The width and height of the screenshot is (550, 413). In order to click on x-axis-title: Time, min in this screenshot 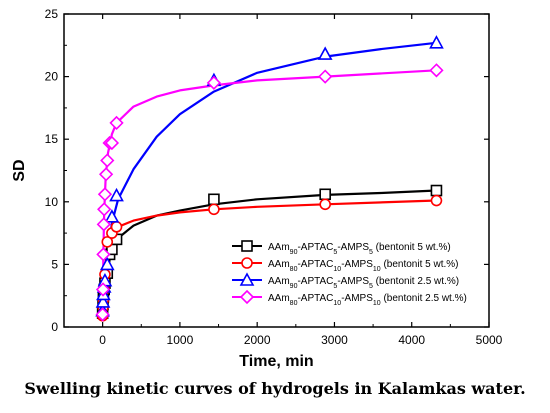, I will do `click(276, 361)`.